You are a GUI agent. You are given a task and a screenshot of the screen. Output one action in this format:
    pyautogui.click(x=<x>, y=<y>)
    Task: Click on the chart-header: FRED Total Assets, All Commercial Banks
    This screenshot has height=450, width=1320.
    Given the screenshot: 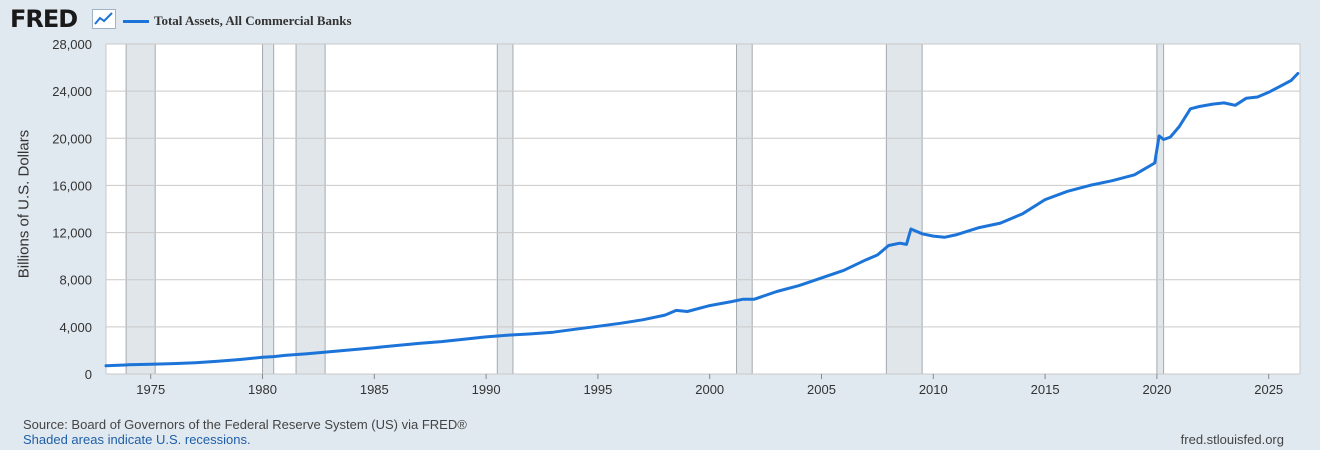 What is the action you would take?
    pyautogui.click(x=660, y=21)
    